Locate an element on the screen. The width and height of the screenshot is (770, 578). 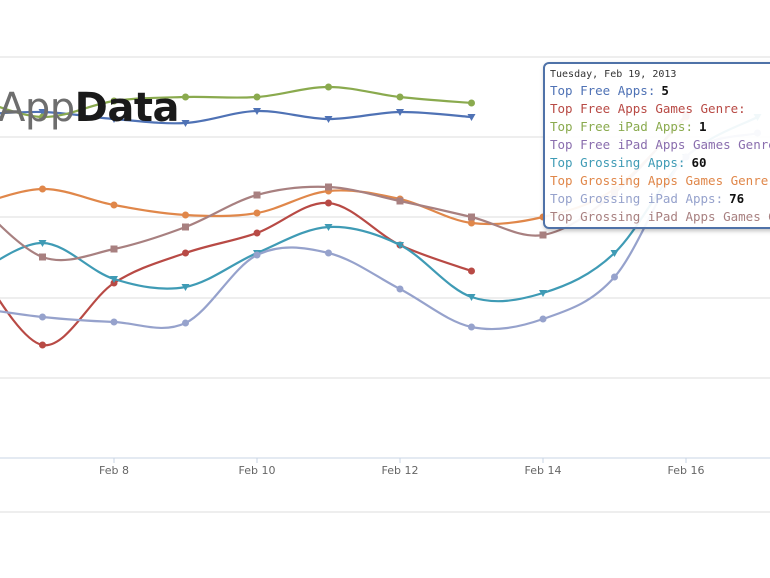
tooltip-series-value: 76 is located at coordinates (737, 198).